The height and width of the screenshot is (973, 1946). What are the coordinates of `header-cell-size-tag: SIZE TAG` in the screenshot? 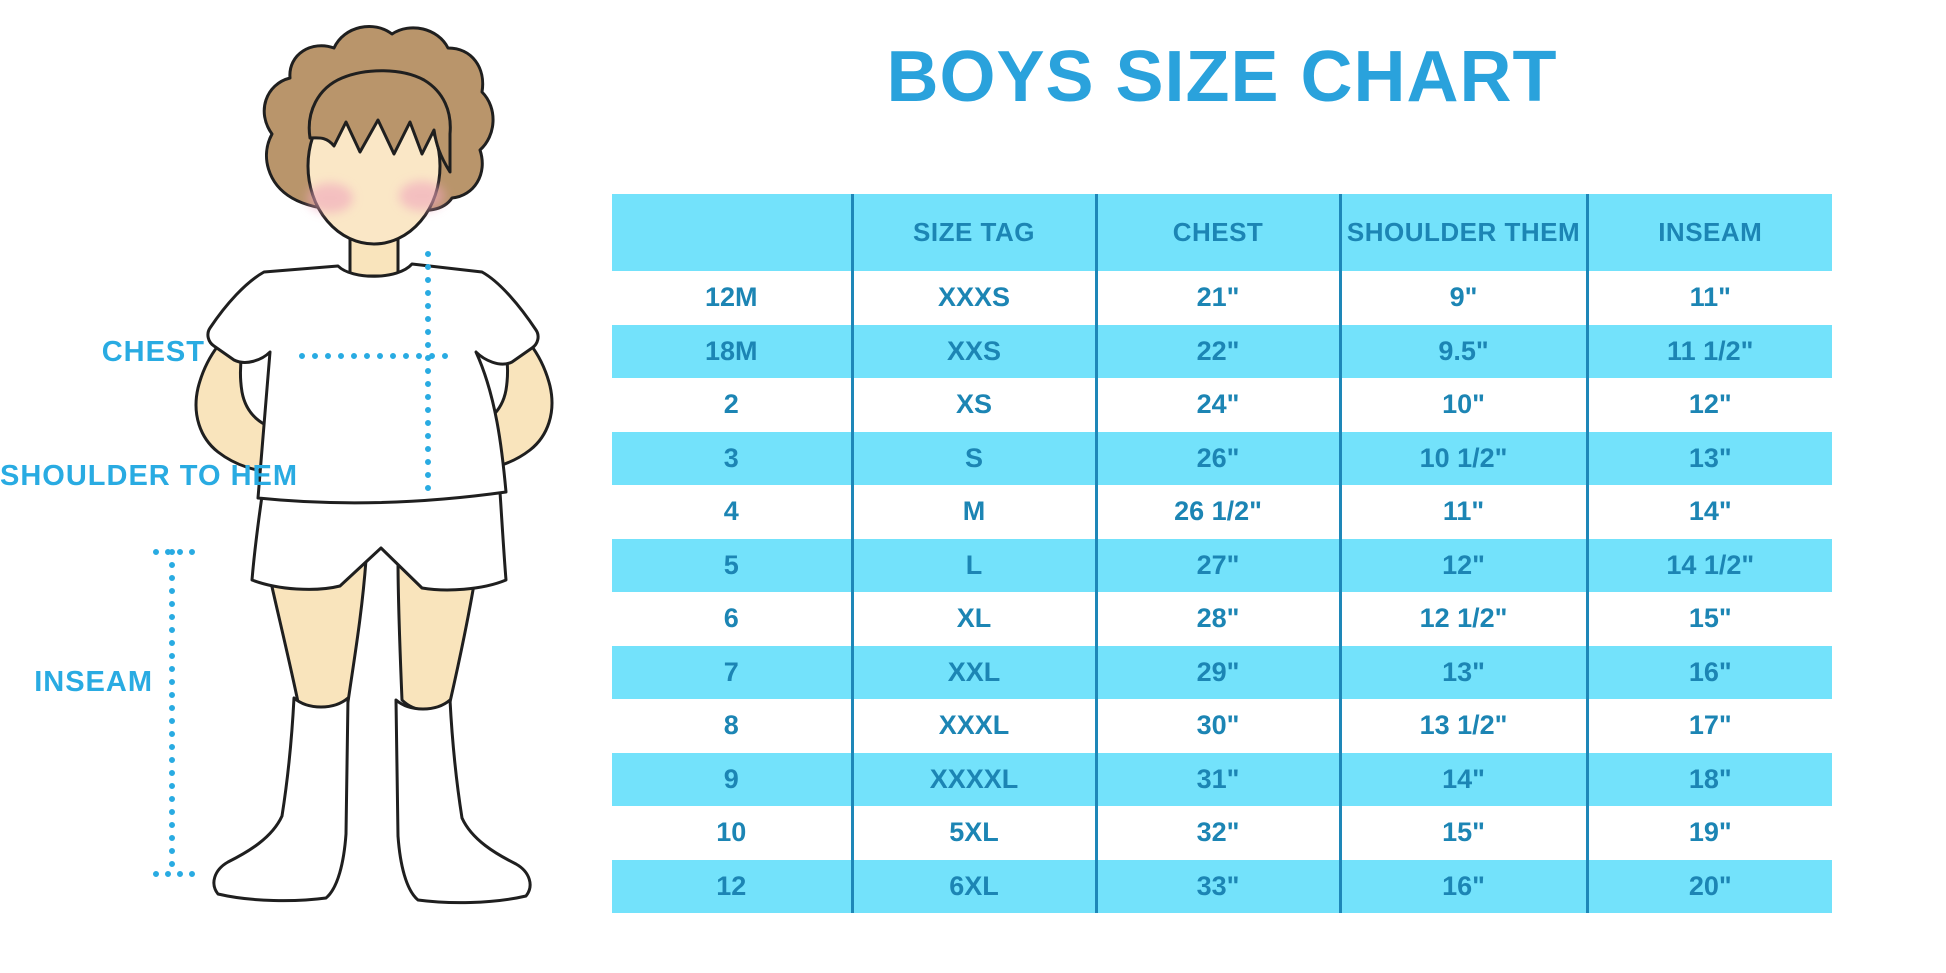 It's located at (973, 232).